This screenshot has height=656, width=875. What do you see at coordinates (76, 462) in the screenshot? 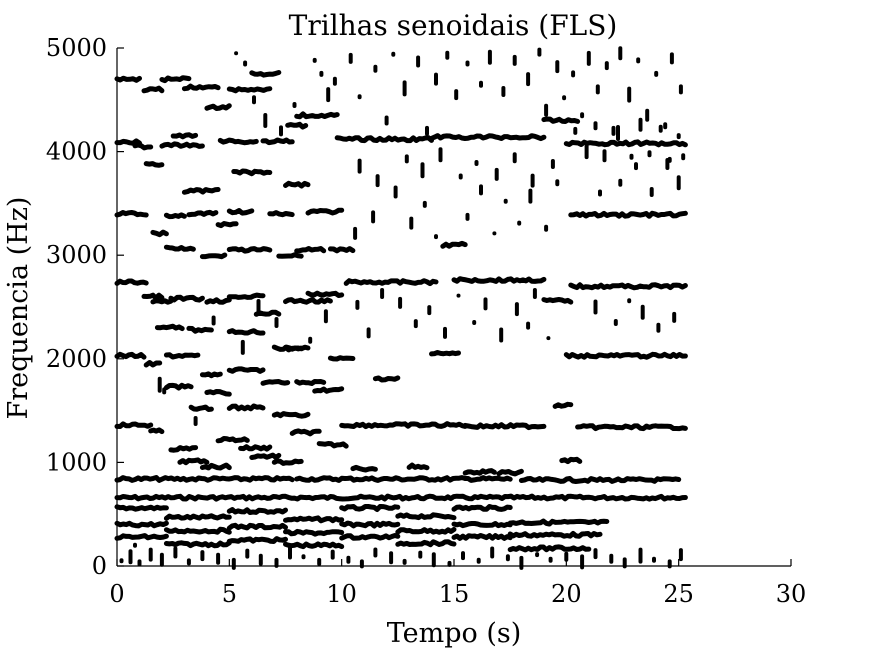
I see `y-tick-label-1: 1000` at bounding box center [76, 462].